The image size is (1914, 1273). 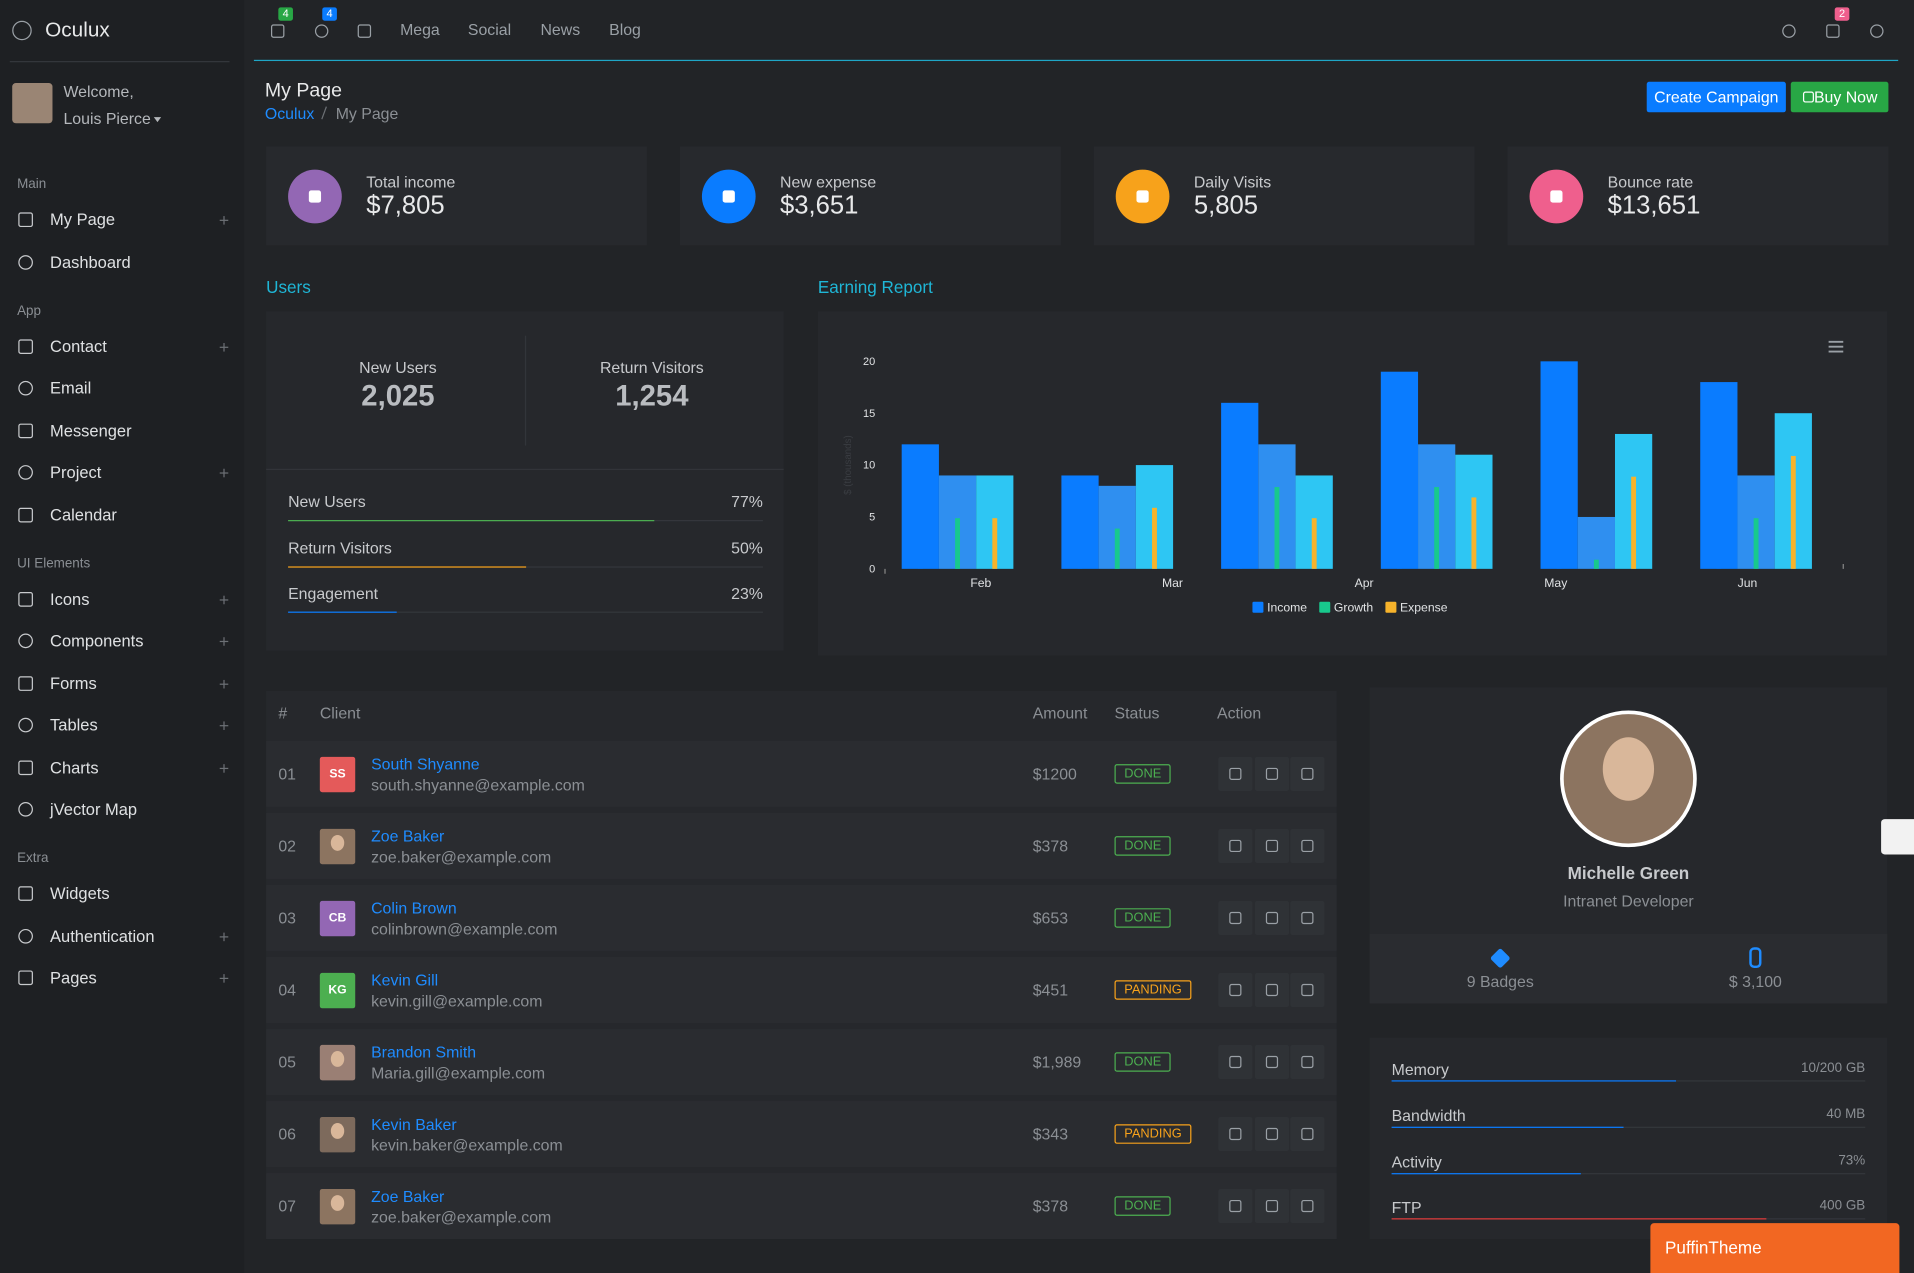 What do you see at coordinates (1842, 14) in the screenshot?
I see `badge: 2` at bounding box center [1842, 14].